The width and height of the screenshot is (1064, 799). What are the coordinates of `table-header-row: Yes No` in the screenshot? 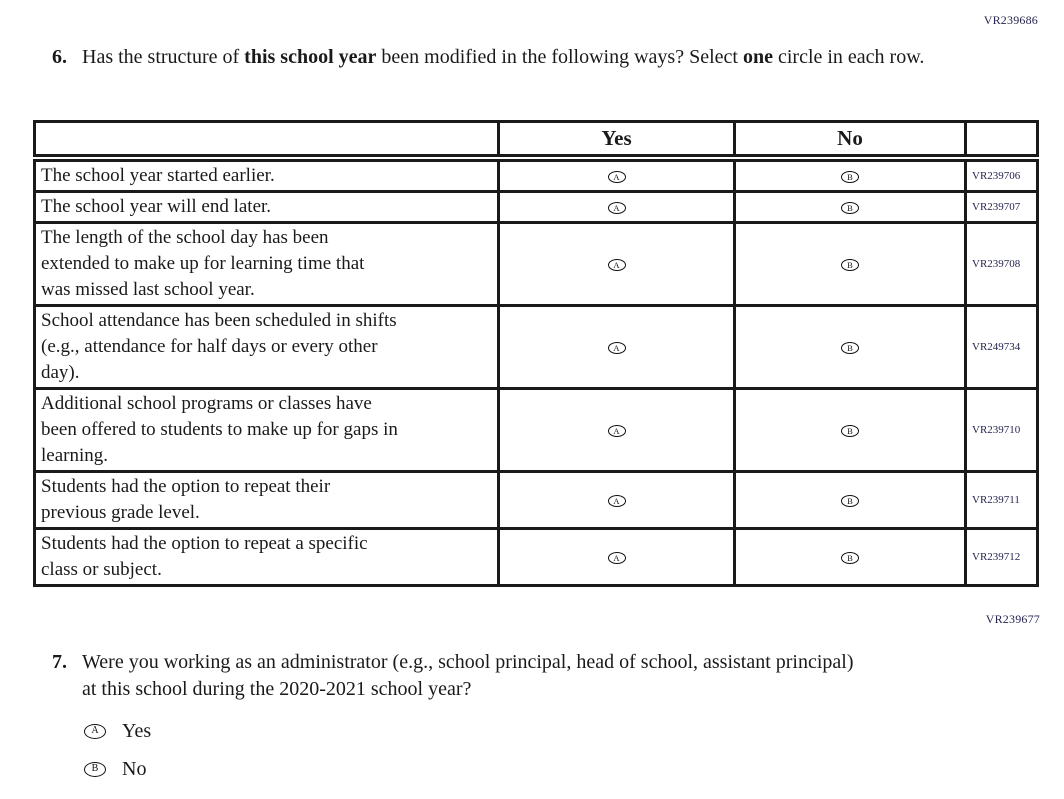 It's located at (536, 141).